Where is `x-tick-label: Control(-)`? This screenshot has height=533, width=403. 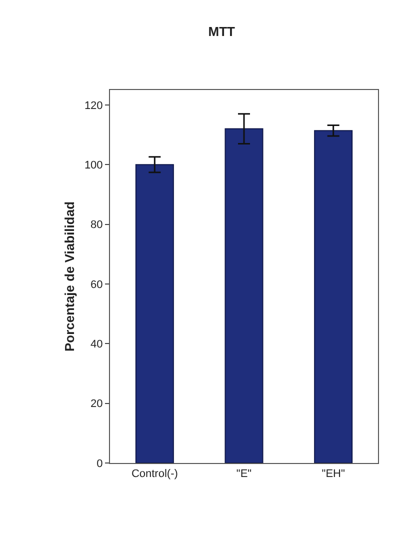 x-tick-label: Control(-) is located at coordinates (154, 474).